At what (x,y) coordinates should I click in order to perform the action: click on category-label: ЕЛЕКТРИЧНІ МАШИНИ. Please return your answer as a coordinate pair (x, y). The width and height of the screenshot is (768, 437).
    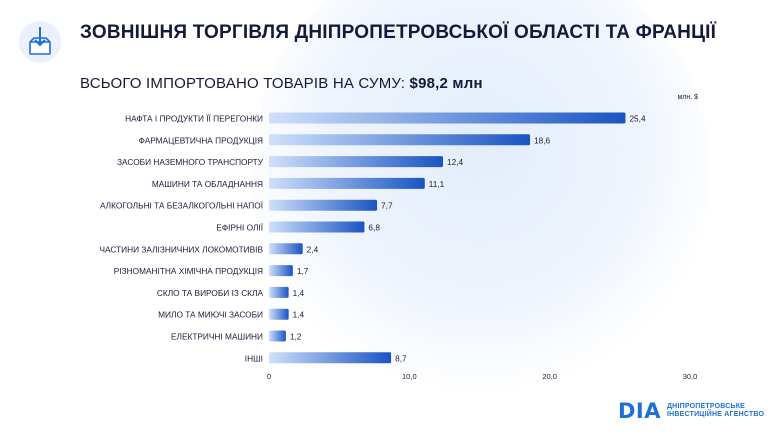
    Looking at the image, I should click on (217, 337).